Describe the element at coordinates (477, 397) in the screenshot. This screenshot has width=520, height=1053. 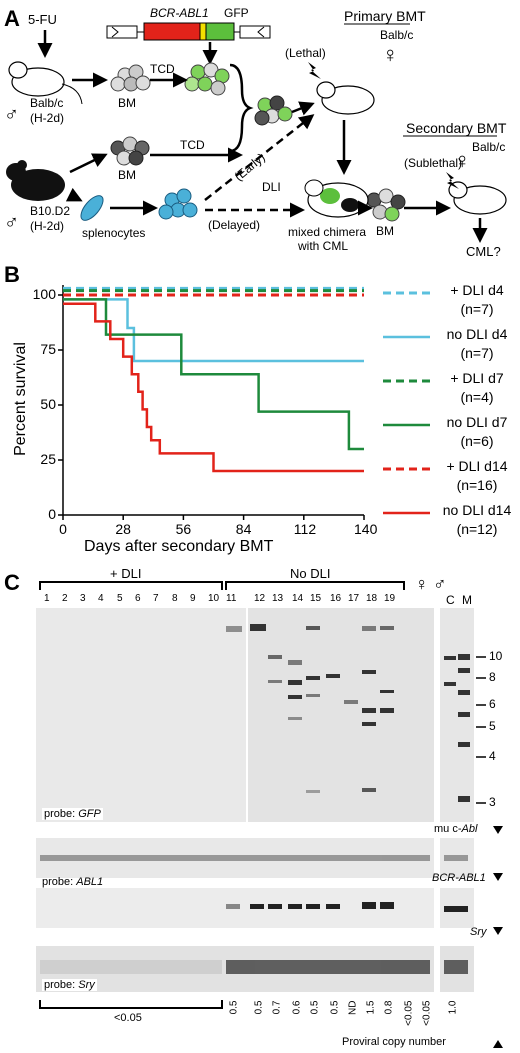
I see `legend-n-2: (n=4)` at that location.